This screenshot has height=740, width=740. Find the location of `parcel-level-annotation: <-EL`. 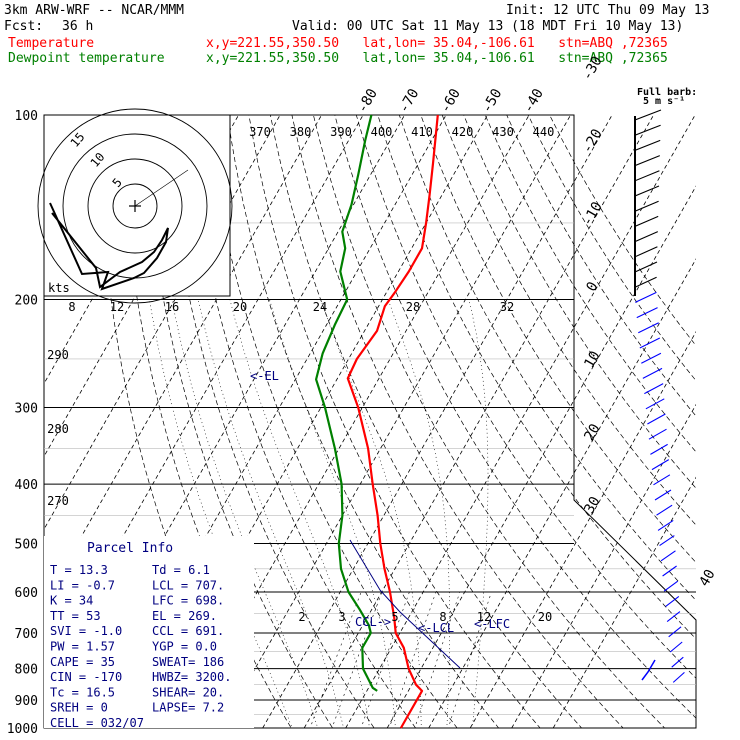

parcel-level-annotation: <-EL is located at coordinates (264, 376).